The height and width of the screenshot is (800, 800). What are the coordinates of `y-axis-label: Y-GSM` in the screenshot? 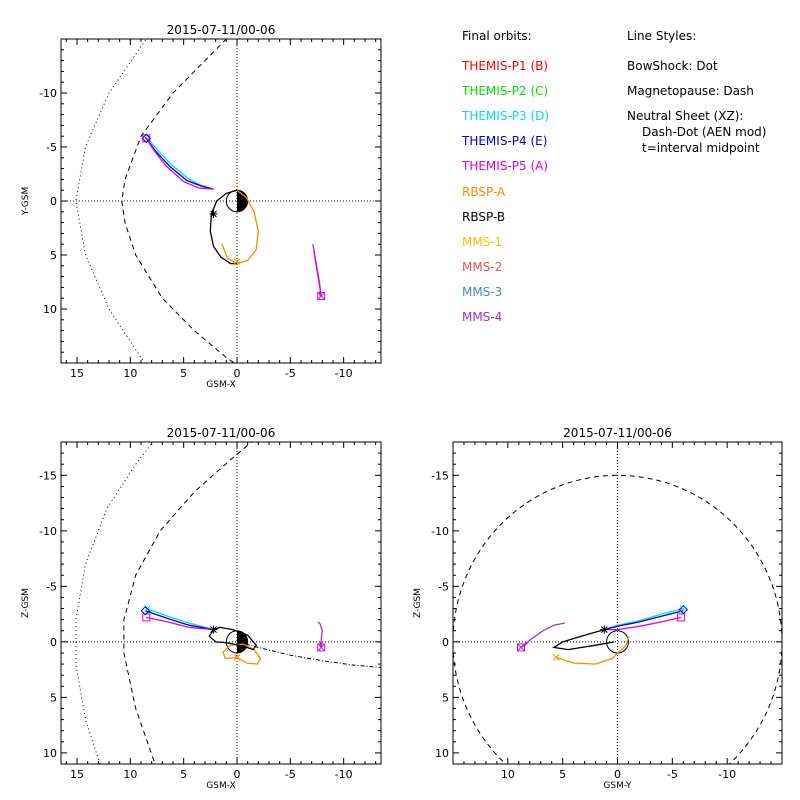 It's located at (26, 201).